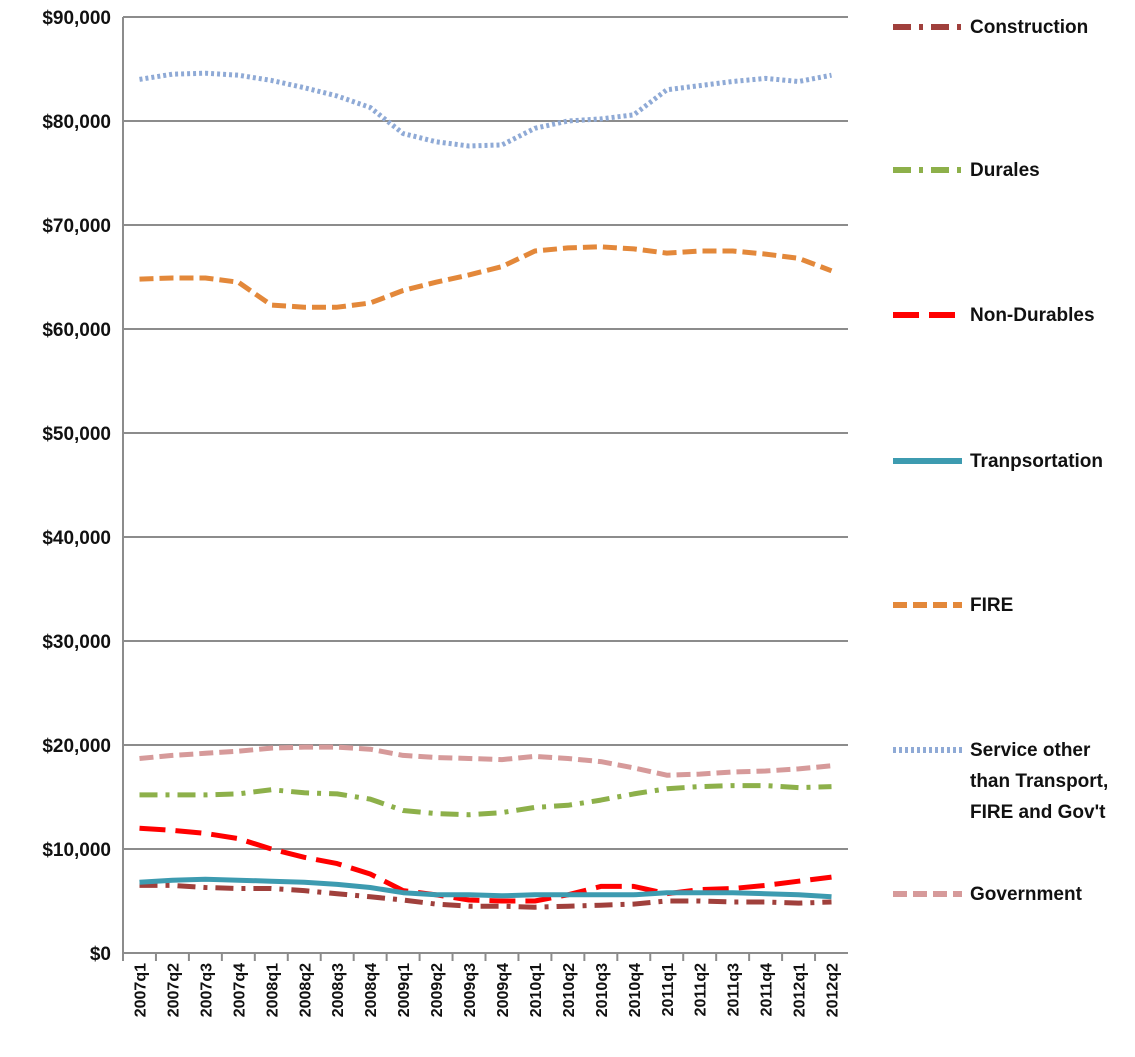 The height and width of the screenshot is (1057, 1135). Describe the element at coordinates (734, 989) in the screenshot. I see `x-tick-label: 2011q3` at that location.